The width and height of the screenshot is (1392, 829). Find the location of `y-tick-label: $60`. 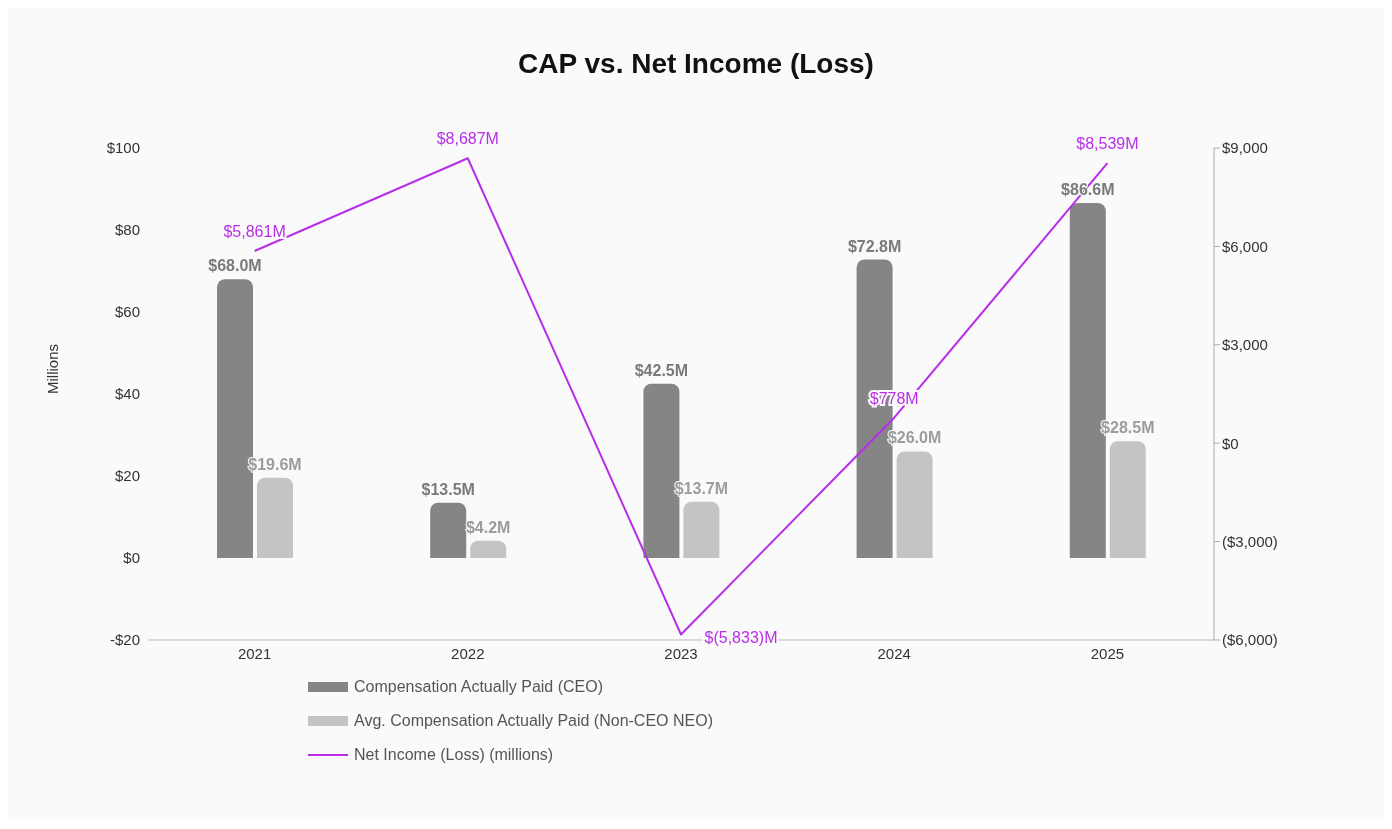

y-tick-label: $60 is located at coordinates (127, 312).